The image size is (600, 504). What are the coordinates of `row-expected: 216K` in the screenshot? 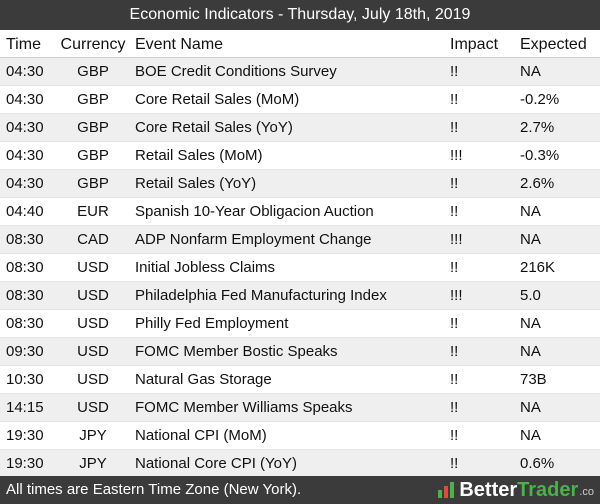 It's located at (538, 267).